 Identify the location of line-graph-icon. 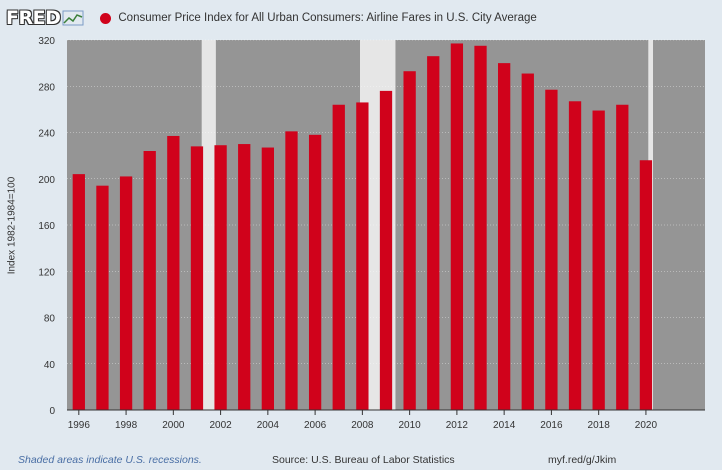
(73, 18).